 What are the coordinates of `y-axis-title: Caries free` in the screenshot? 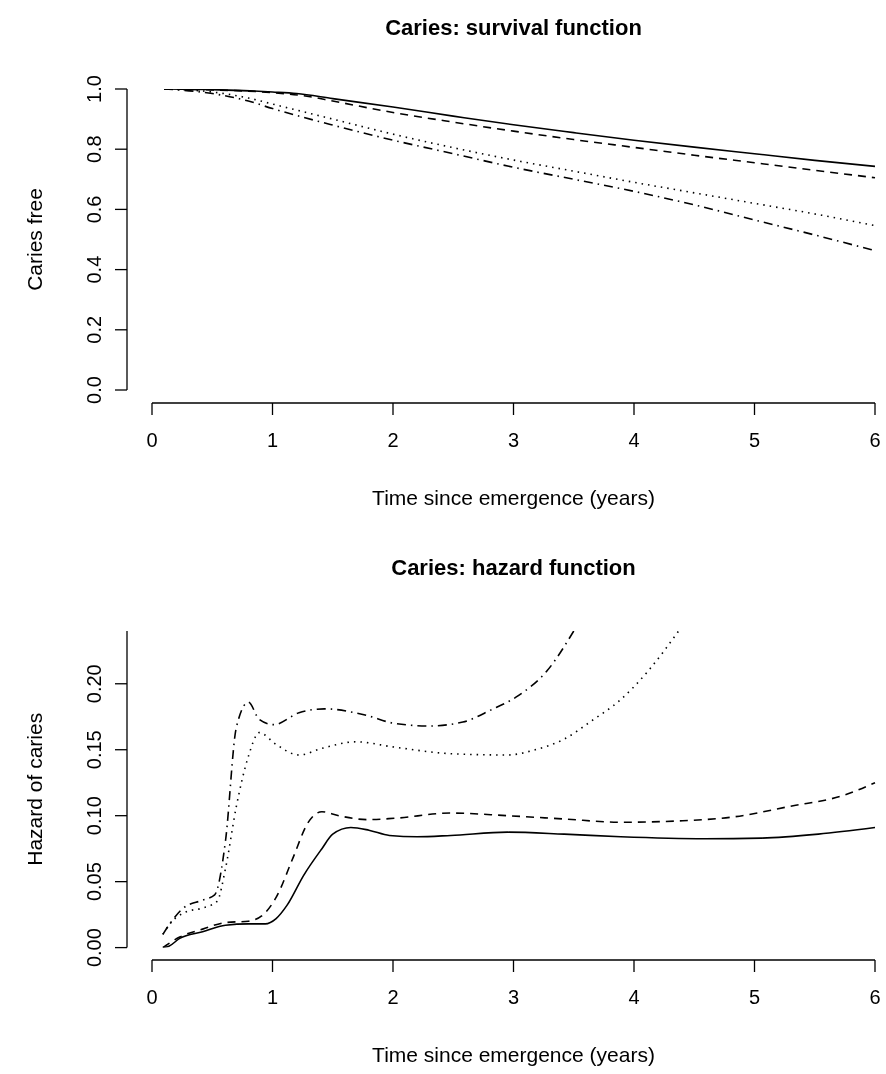 It's located at (34, 239).